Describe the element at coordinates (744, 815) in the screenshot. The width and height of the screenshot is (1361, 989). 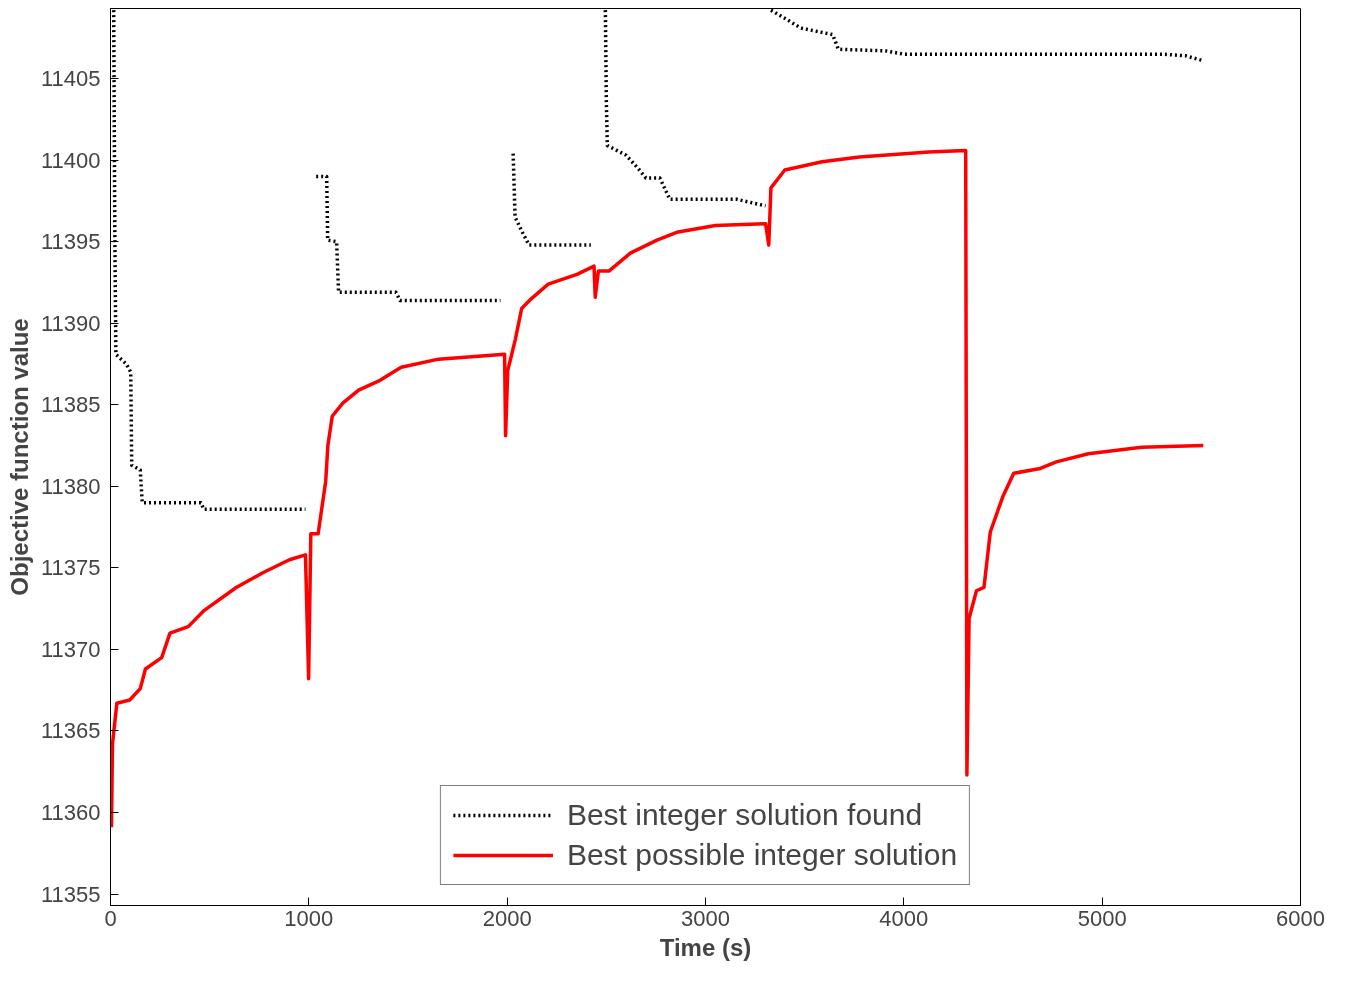
I see `legend-label: Best integer solution found` at that location.